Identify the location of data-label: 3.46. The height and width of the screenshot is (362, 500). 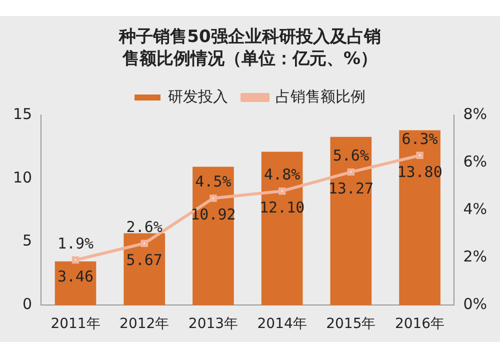
(75, 276).